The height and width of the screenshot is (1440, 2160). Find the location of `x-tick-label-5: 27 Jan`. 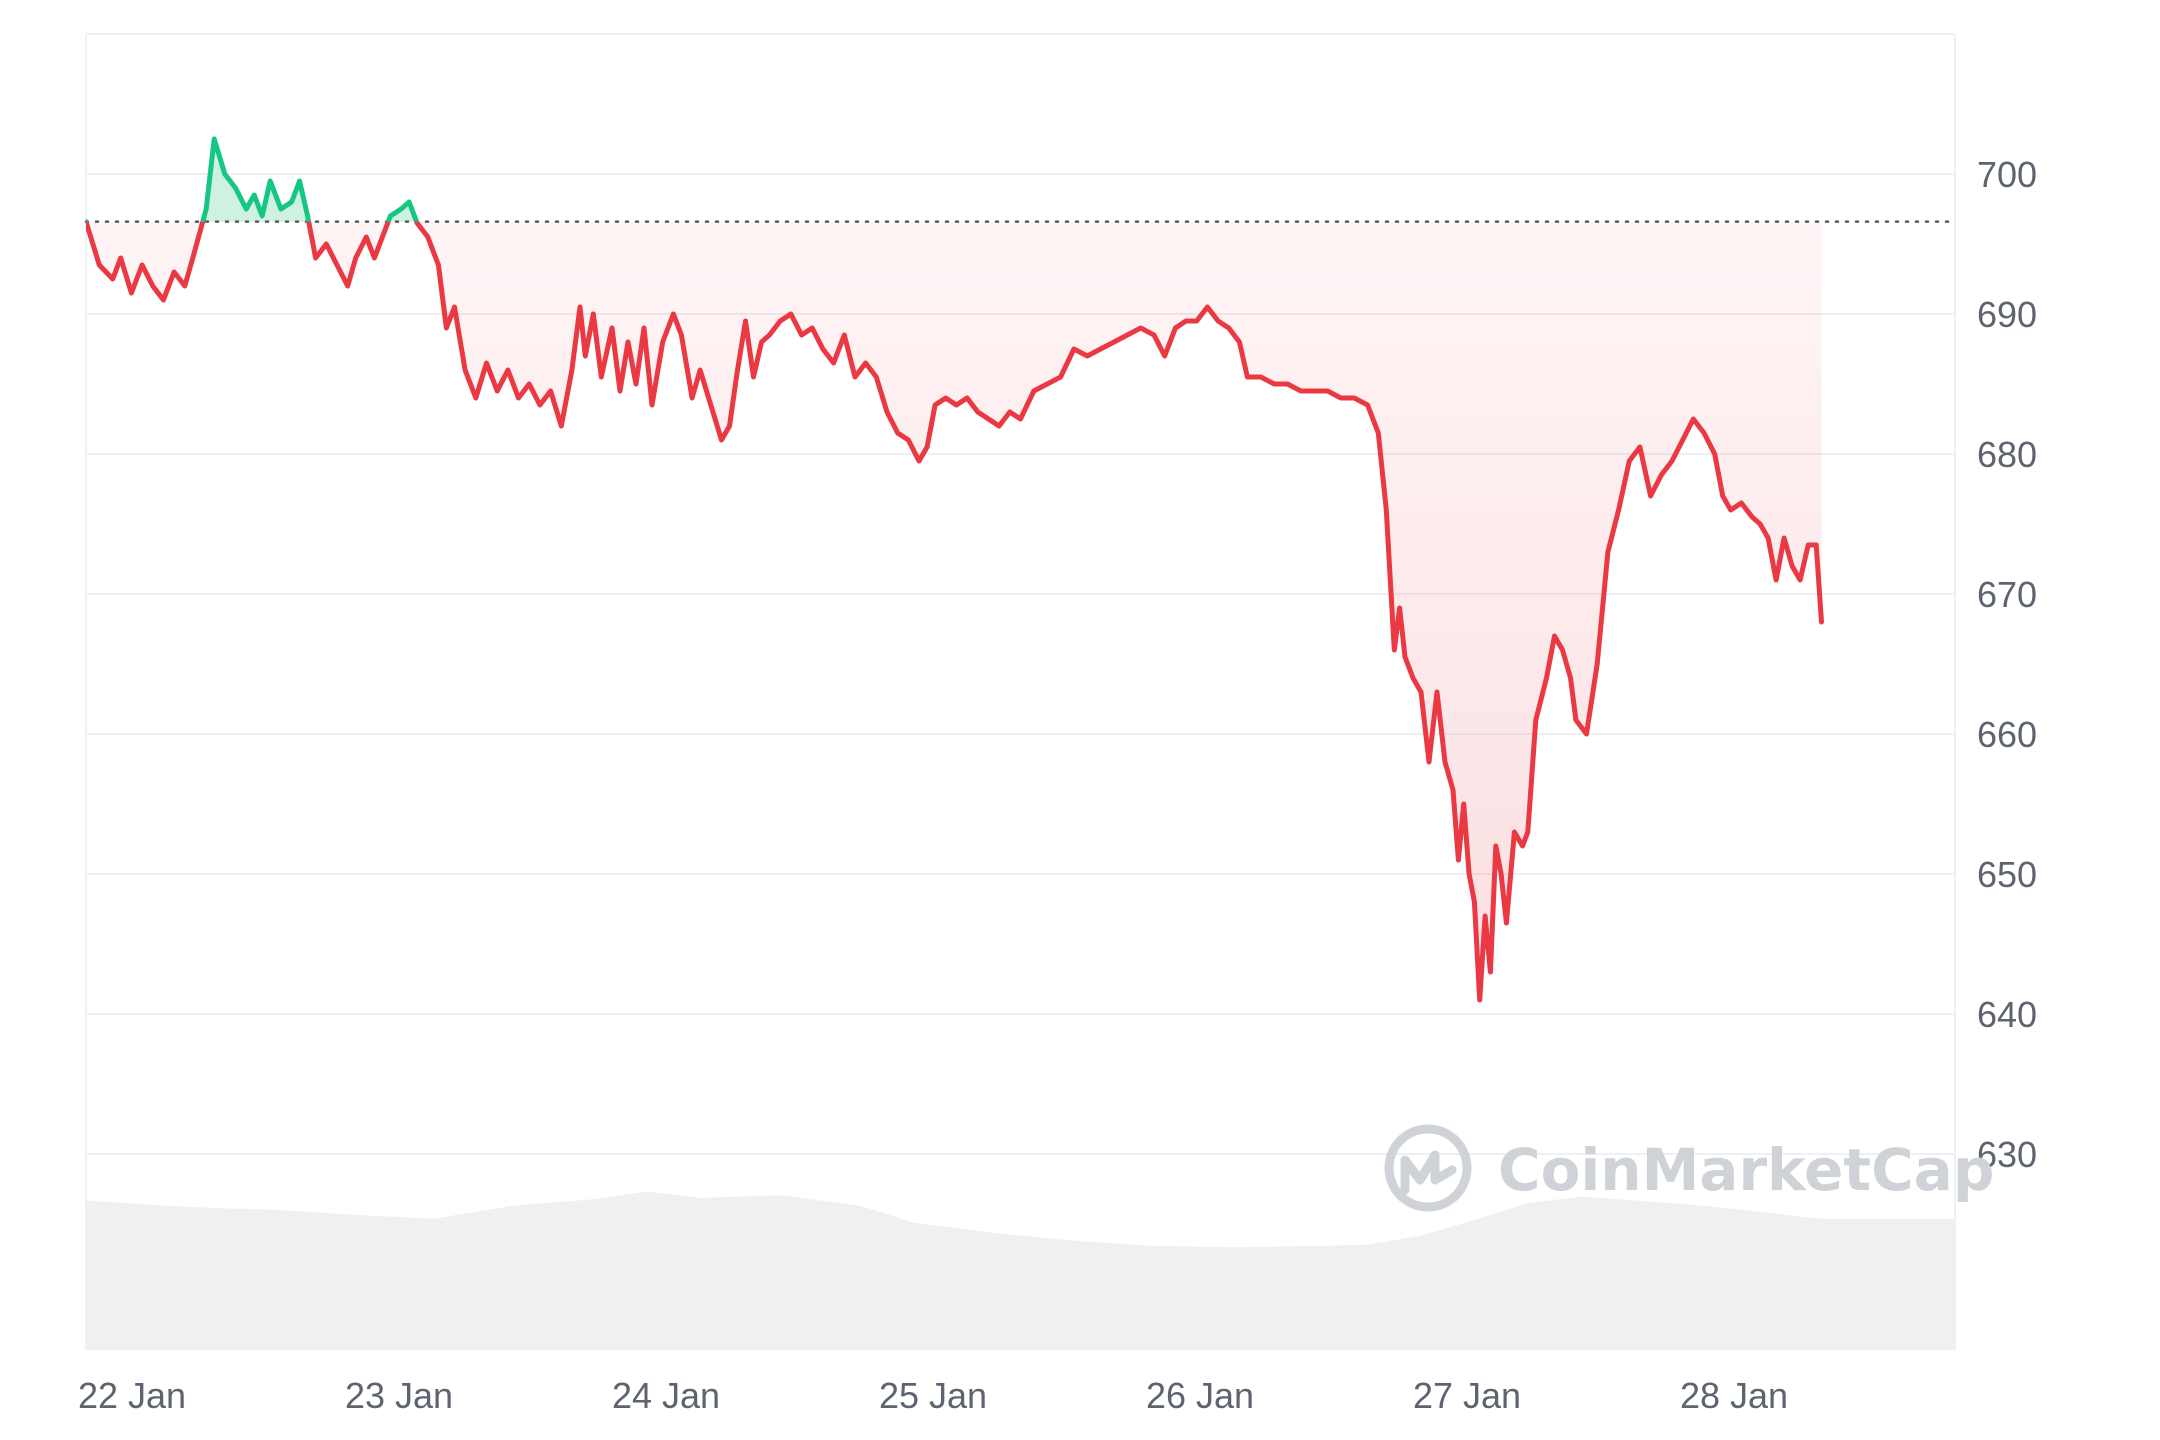

x-tick-label-5: 27 Jan is located at coordinates (1467, 1395).